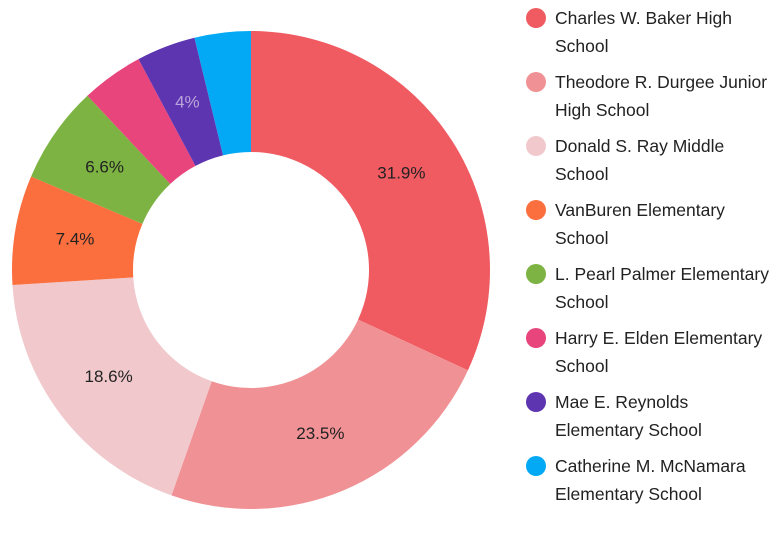 The image size is (780, 535). Describe the element at coordinates (662, 288) in the screenshot. I see `legend-label: L. Pearl Palmer Elementary School` at that location.